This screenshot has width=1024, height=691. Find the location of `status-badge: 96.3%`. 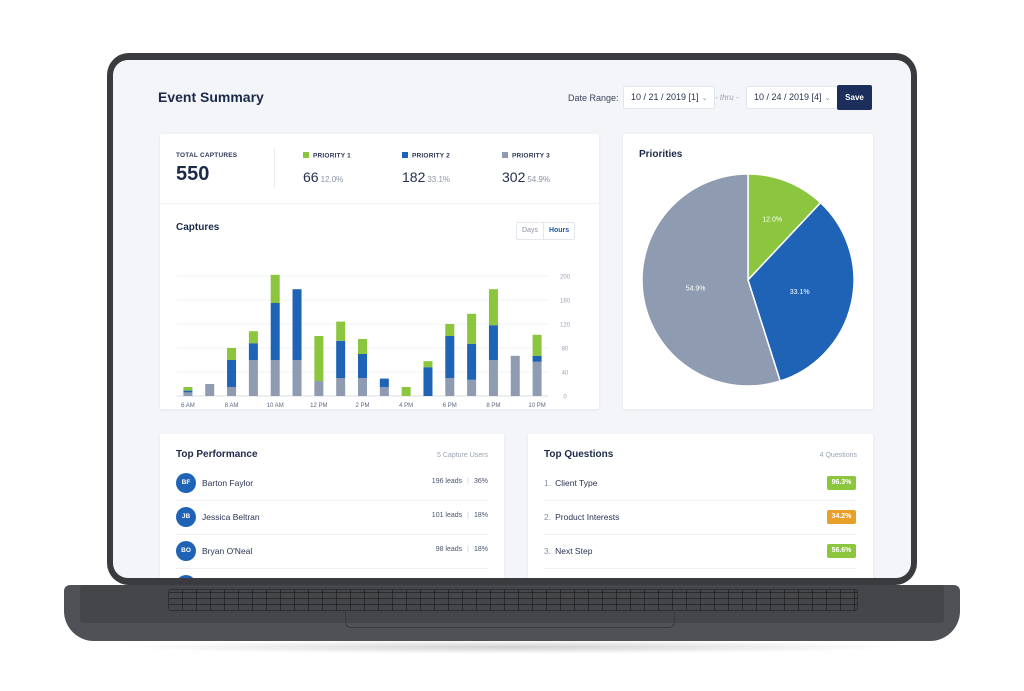

status-badge: 96.3% is located at coordinates (841, 483).